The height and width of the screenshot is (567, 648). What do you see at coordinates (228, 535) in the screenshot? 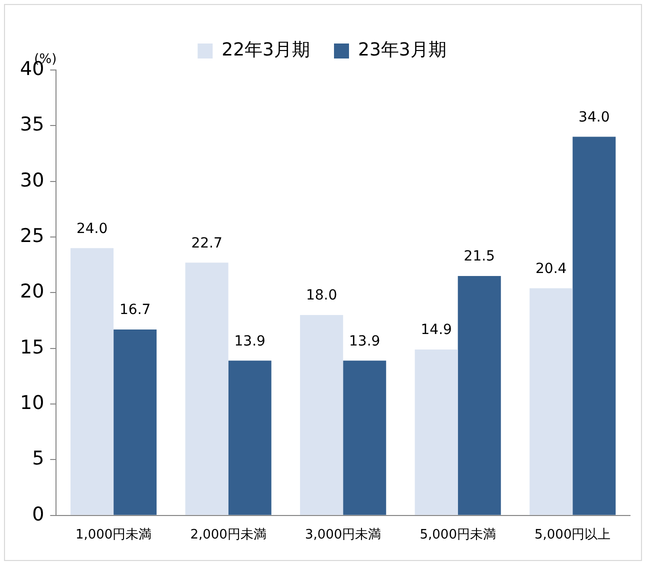
I see `x-tick-label: 2,000円未満` at bounding box center [228, 535].